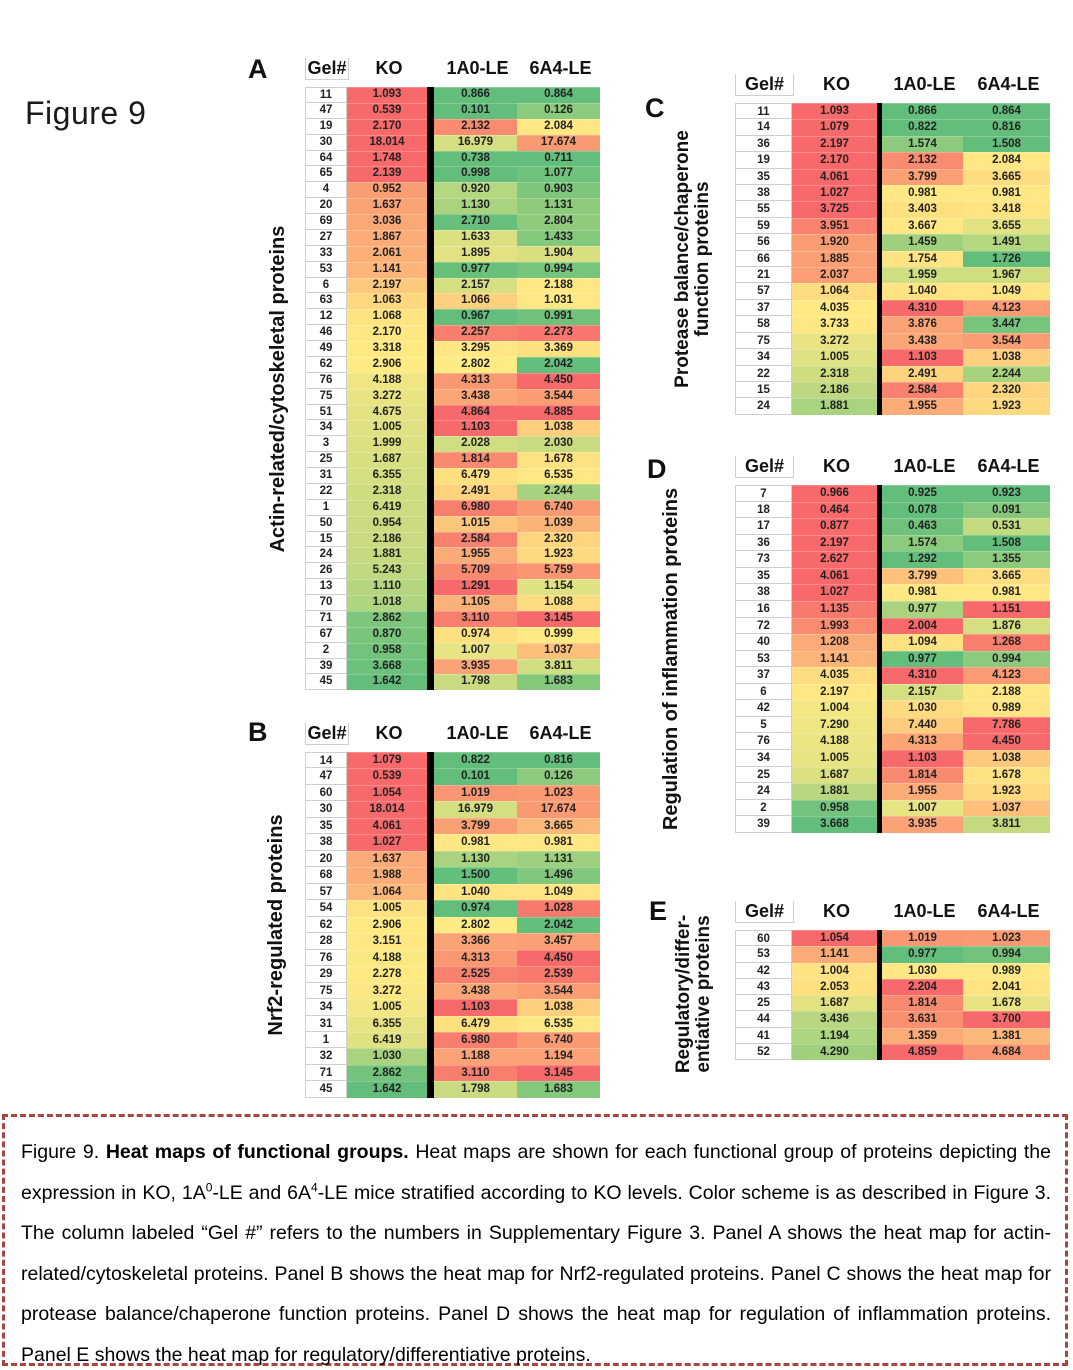  I want to click on panel-b-column-headers: Gel# KO 1A0-LE 6A4-LE, so click(453, 734).